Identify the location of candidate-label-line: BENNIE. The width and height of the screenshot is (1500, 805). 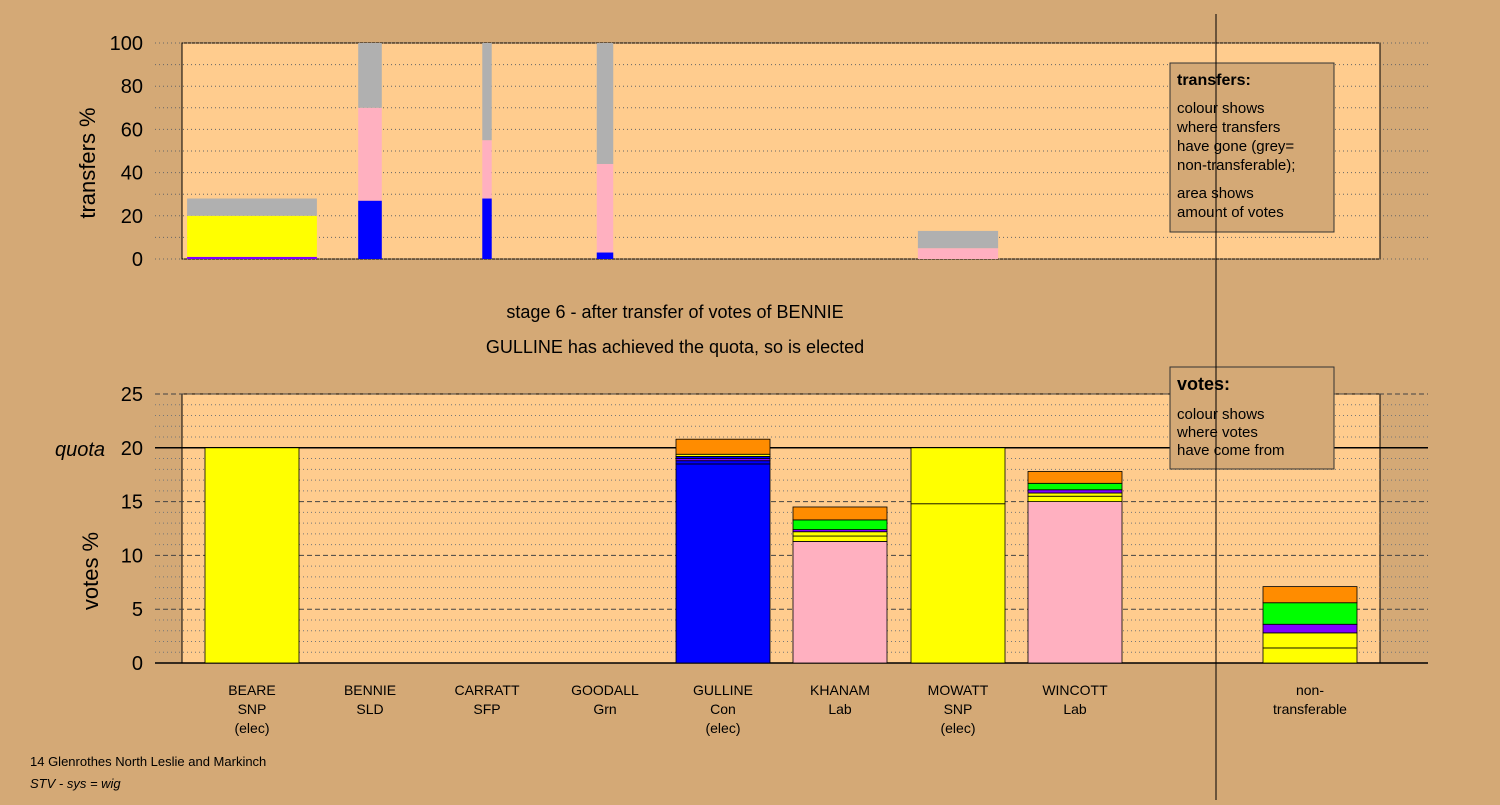
(370, 690).